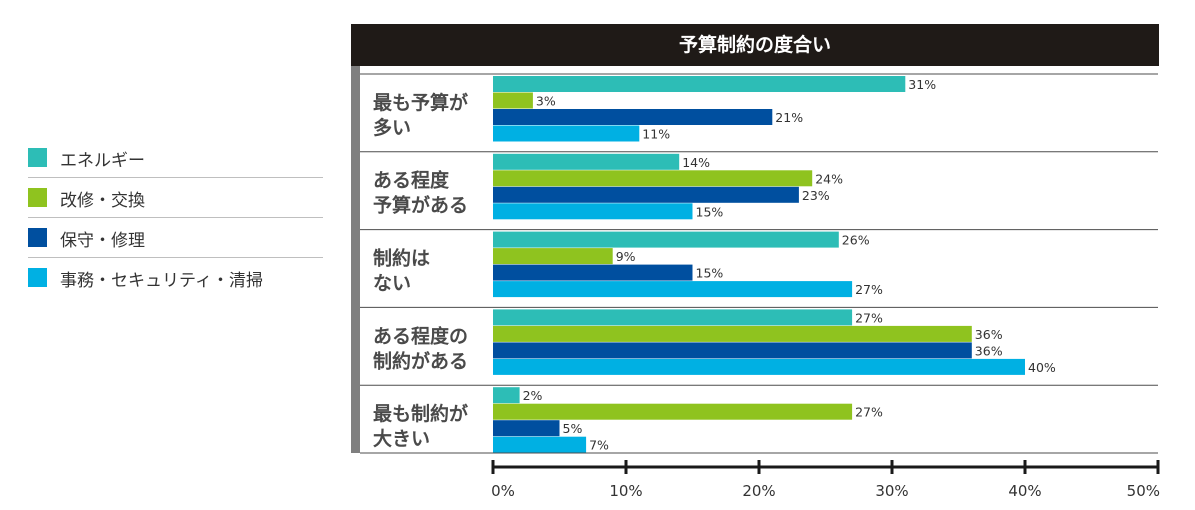 The height and width of the screenshot is (510, 1195). Describe the element at coordinates (1024, 491) in the screenshot. I see `x-tick-label: 40%` at that location.